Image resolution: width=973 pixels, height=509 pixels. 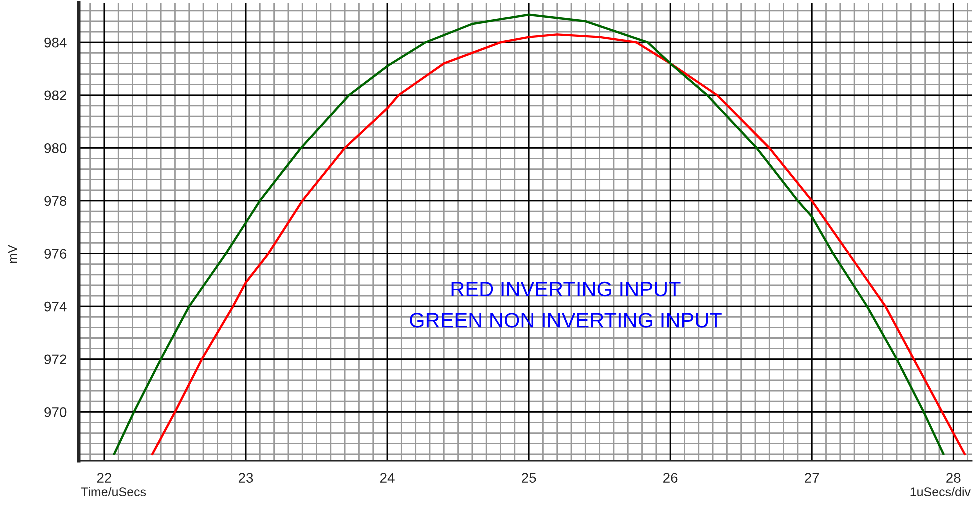 What do you see at coordinates (812, 478) in the screenshot?
I see `x-tick-label: 27` at bounding box center [812, 478].